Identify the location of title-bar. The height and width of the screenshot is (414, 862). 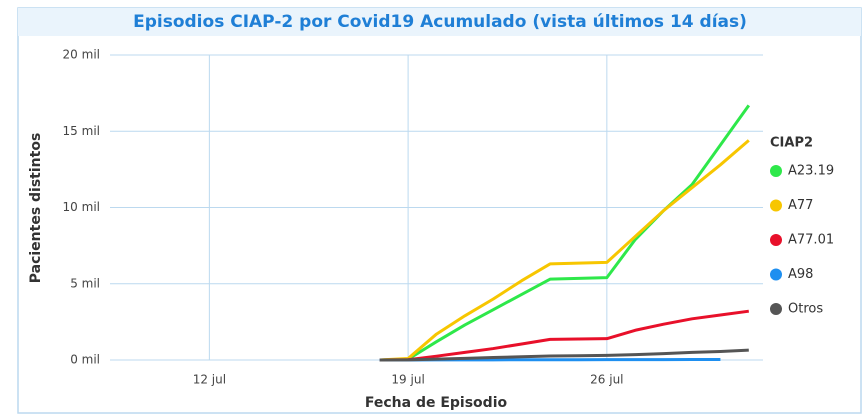
(439, 22).